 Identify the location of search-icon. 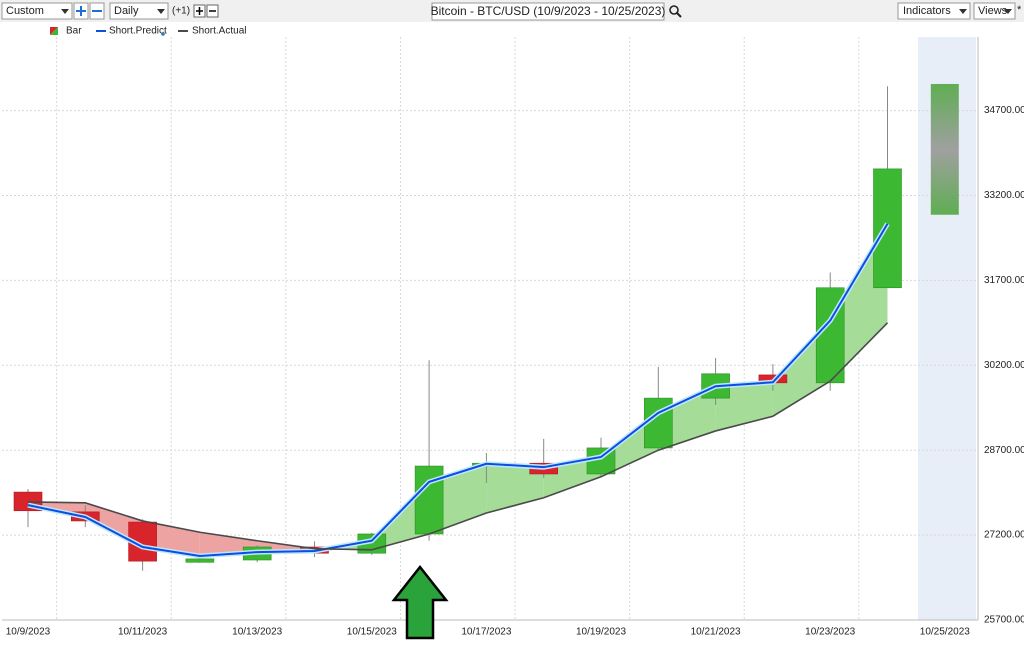
(675, 11).